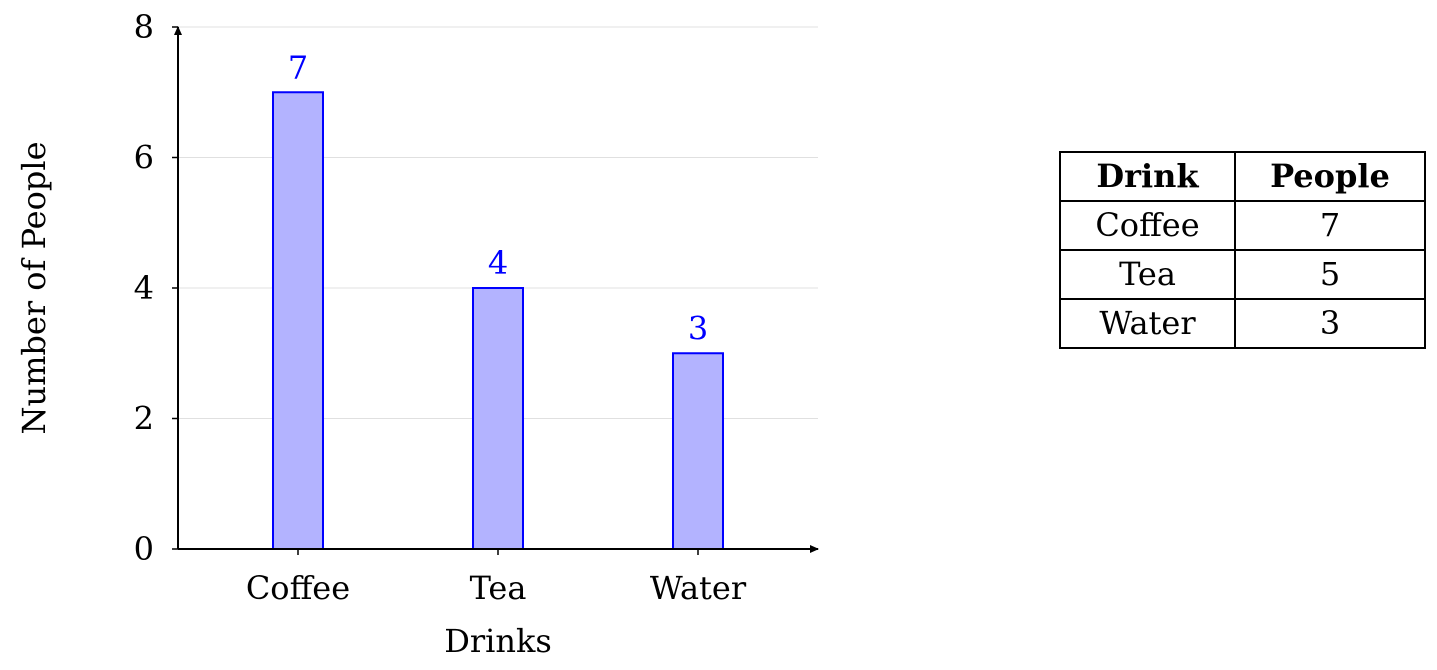 The image size is (1437, 670). I want to click on drinks-table: Drink People Coffee 7 Tea 5 Water 3, so click(1242, 250).